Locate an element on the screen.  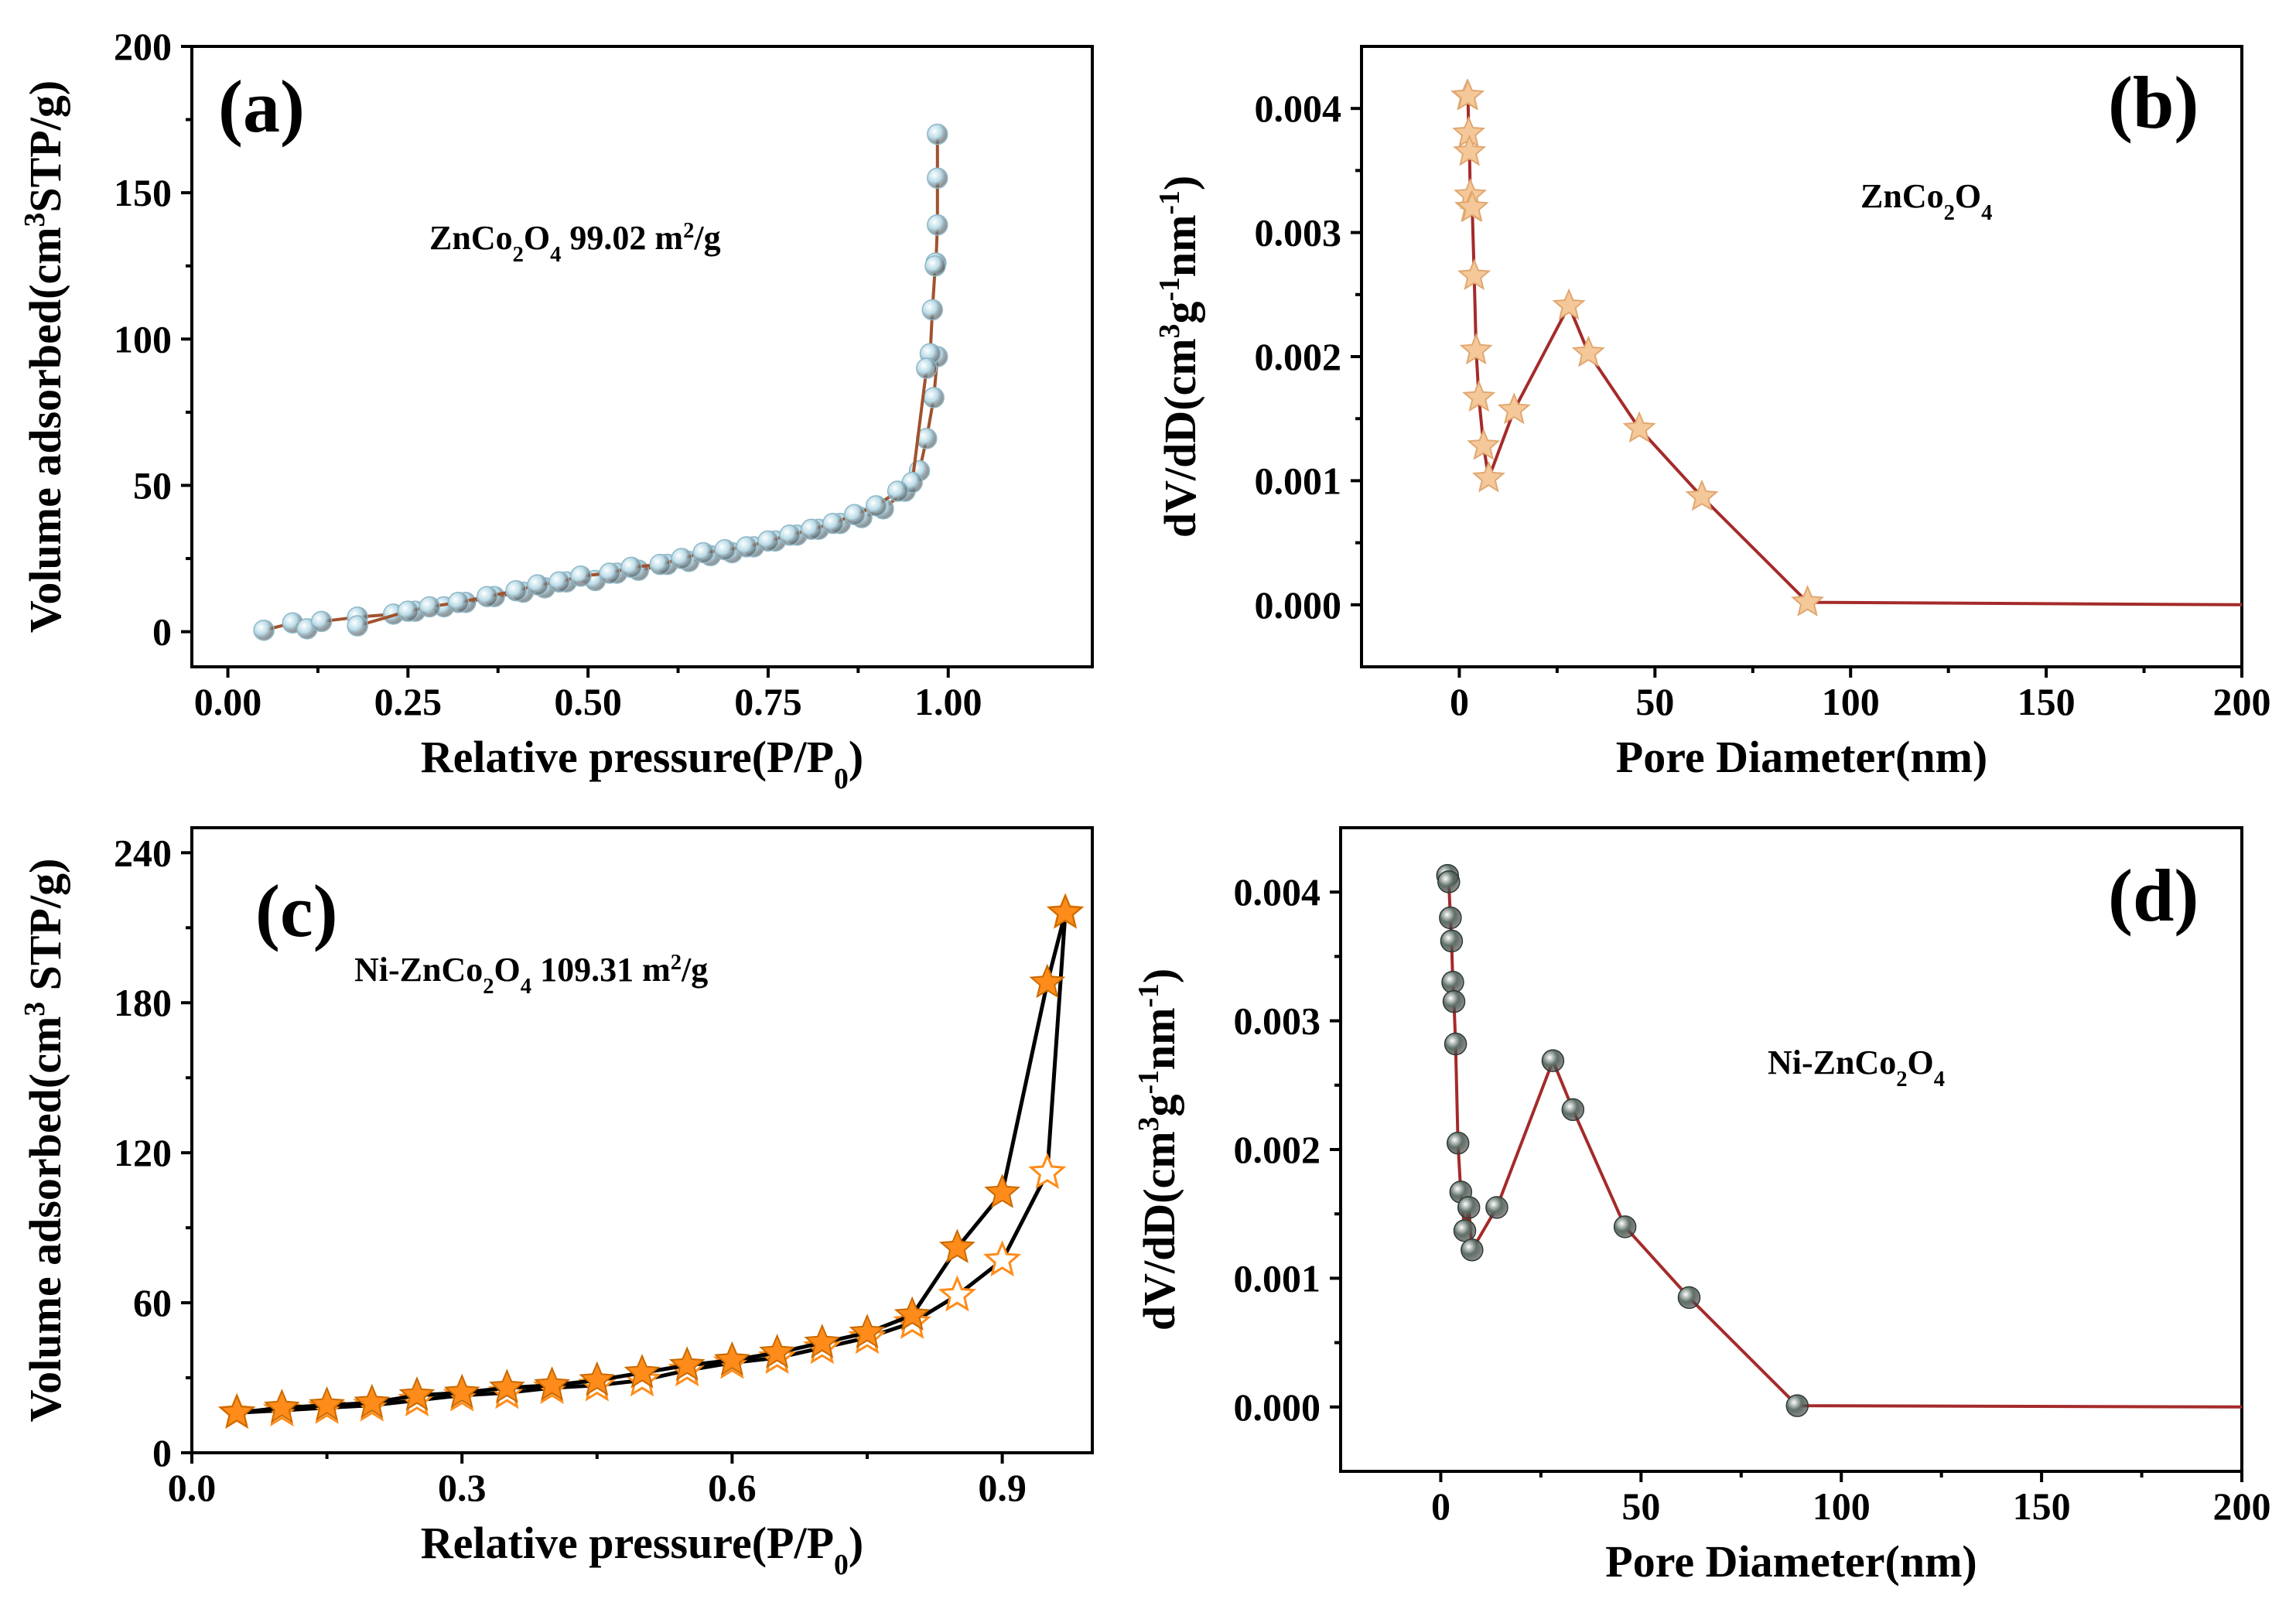
y-tick-label: 0.004 is located at coordinates (1298, 109).